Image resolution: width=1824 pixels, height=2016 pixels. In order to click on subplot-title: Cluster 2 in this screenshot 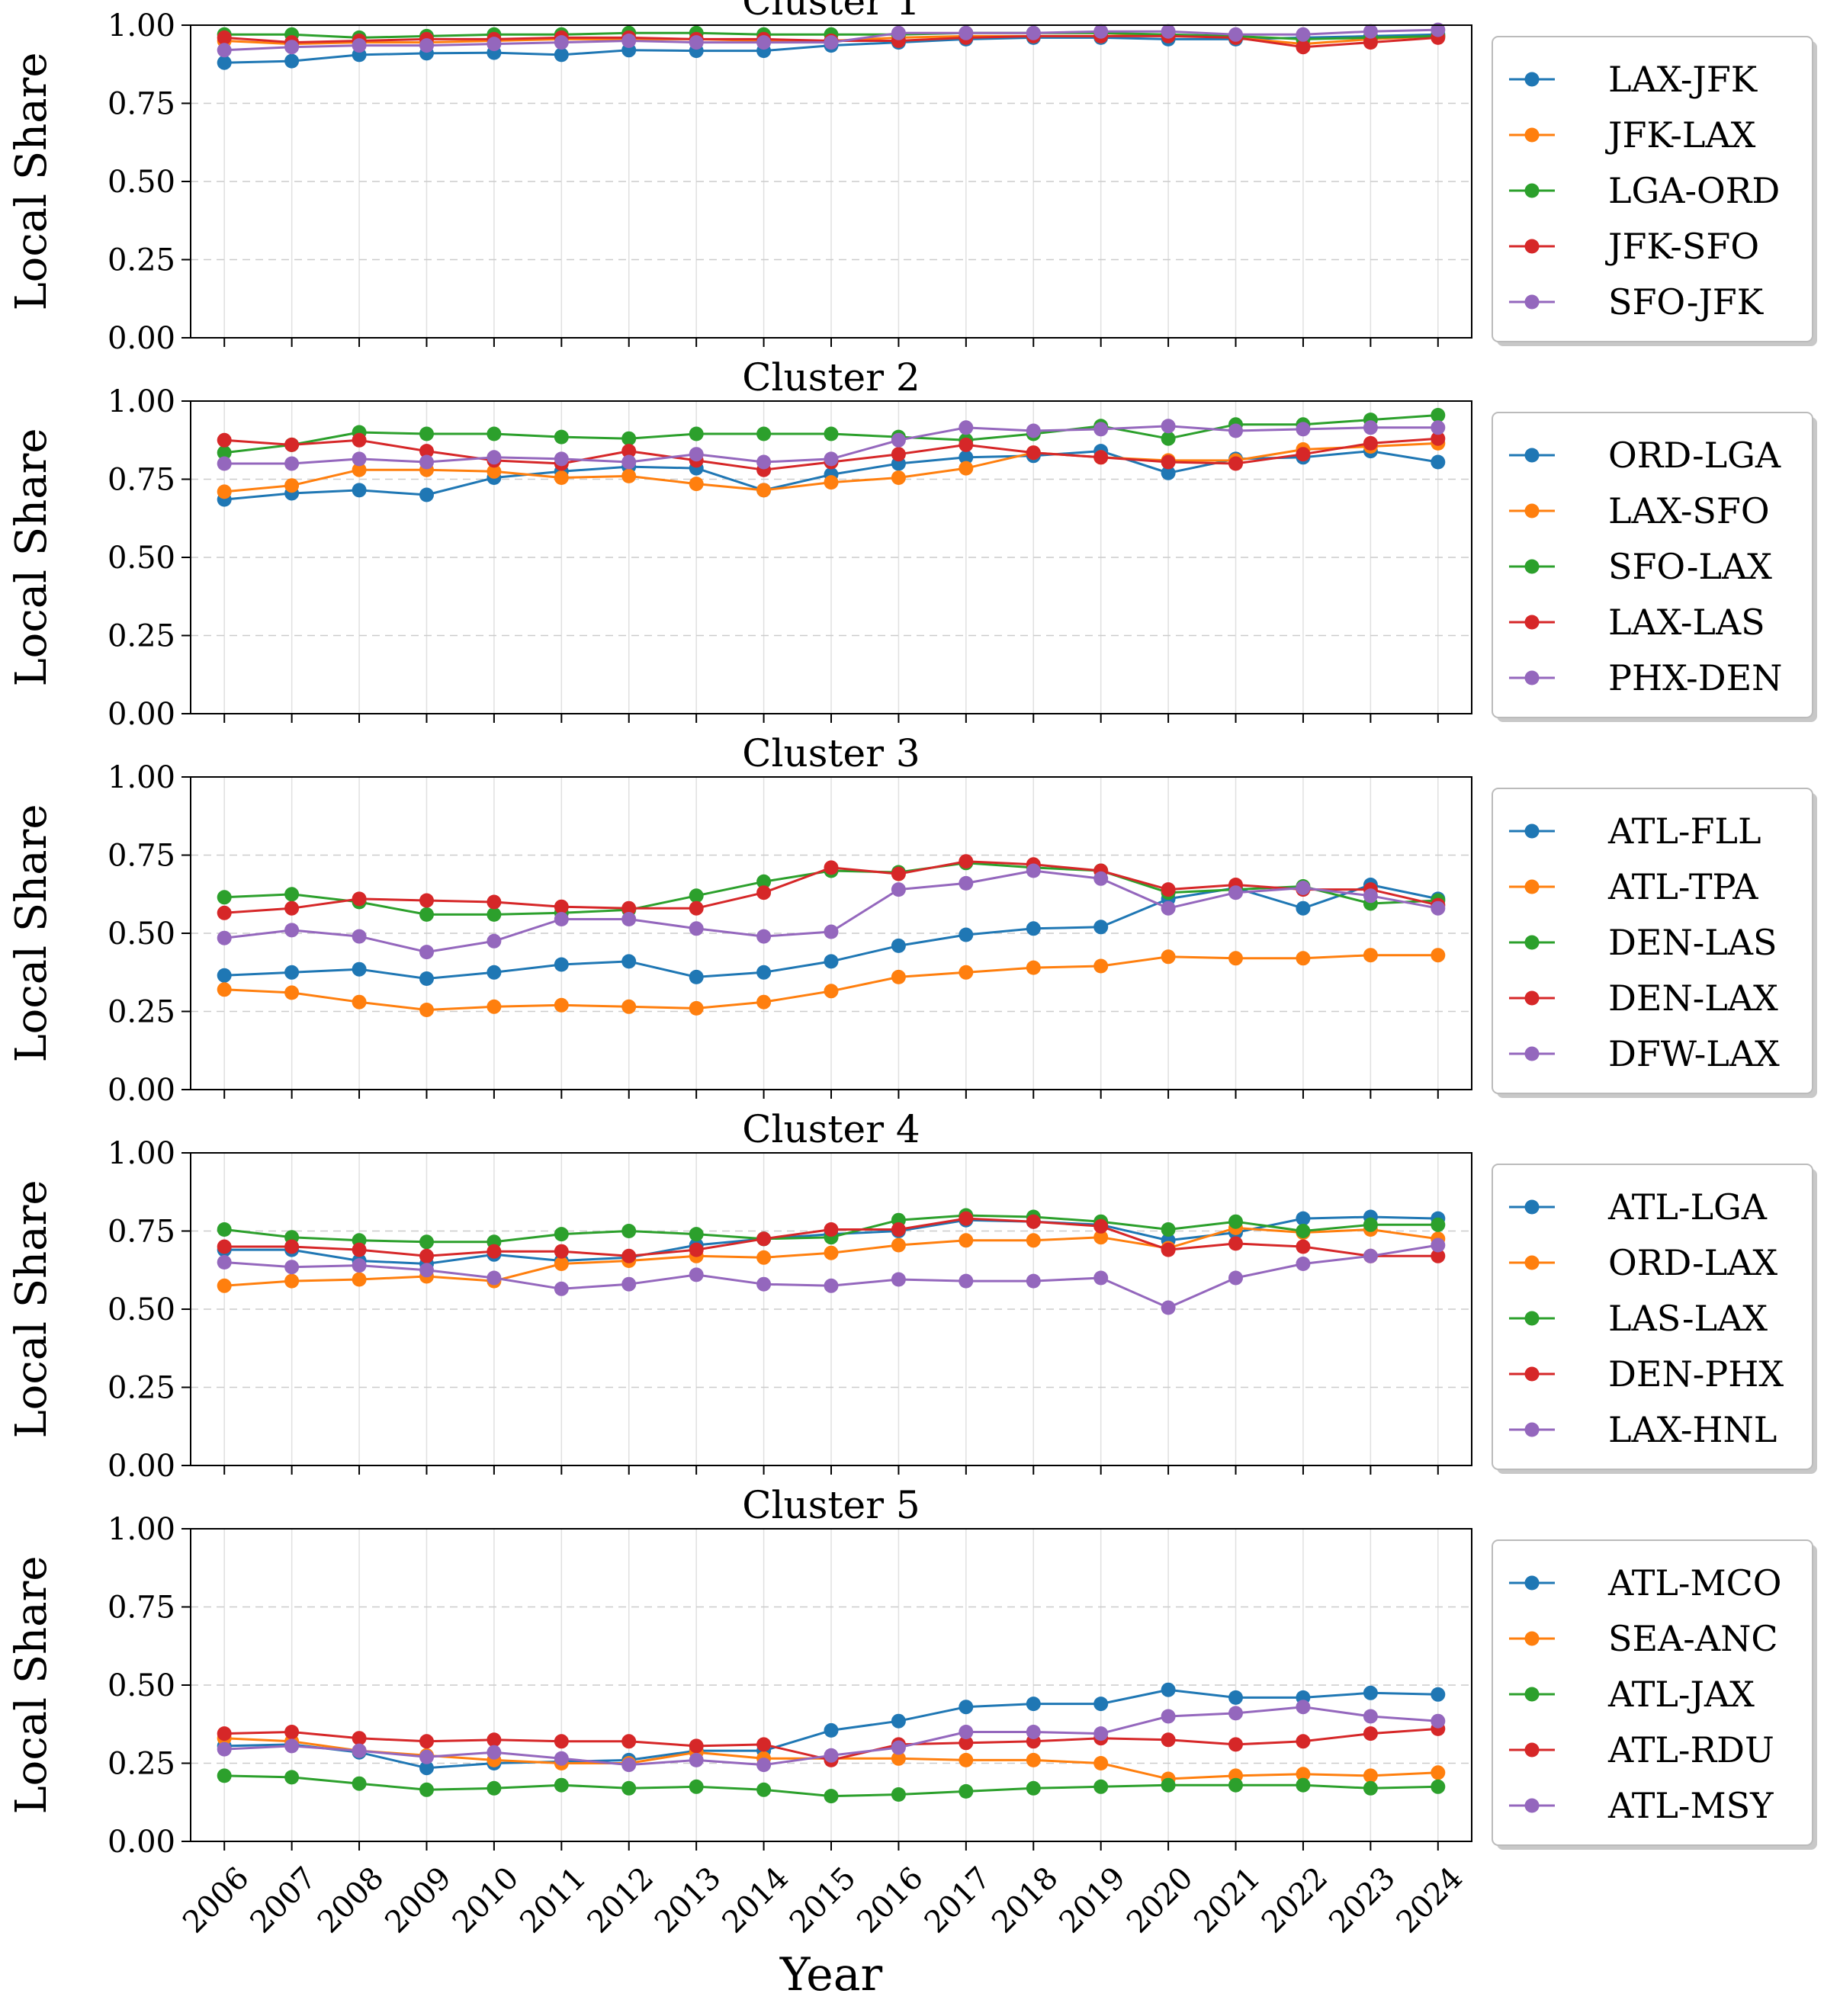, I will do `click(831, 377)`.